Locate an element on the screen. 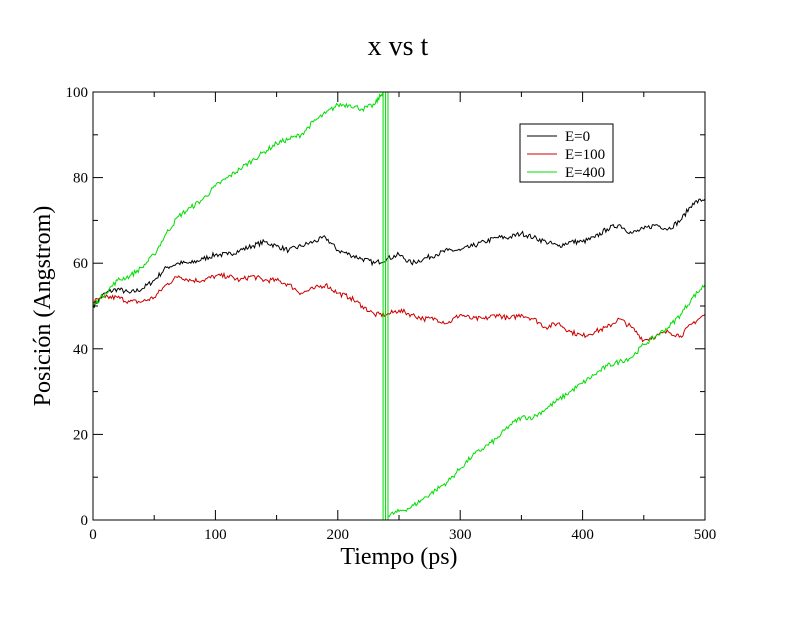 The image size is (792, 617). x-tick-label: 0 is located at coordinates (93, 535).